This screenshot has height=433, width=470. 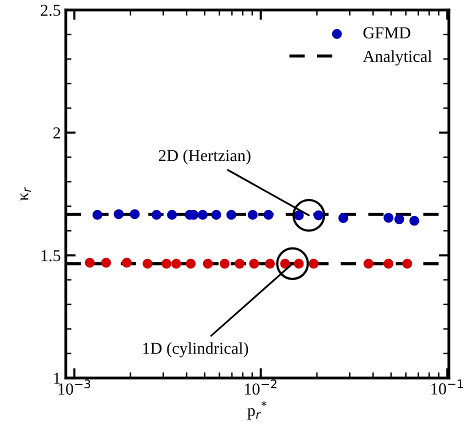 What do you see at coordinates (397, 58) in the screenshot?
I see `legend-label: Analytical` at bounding box center [397, 58].